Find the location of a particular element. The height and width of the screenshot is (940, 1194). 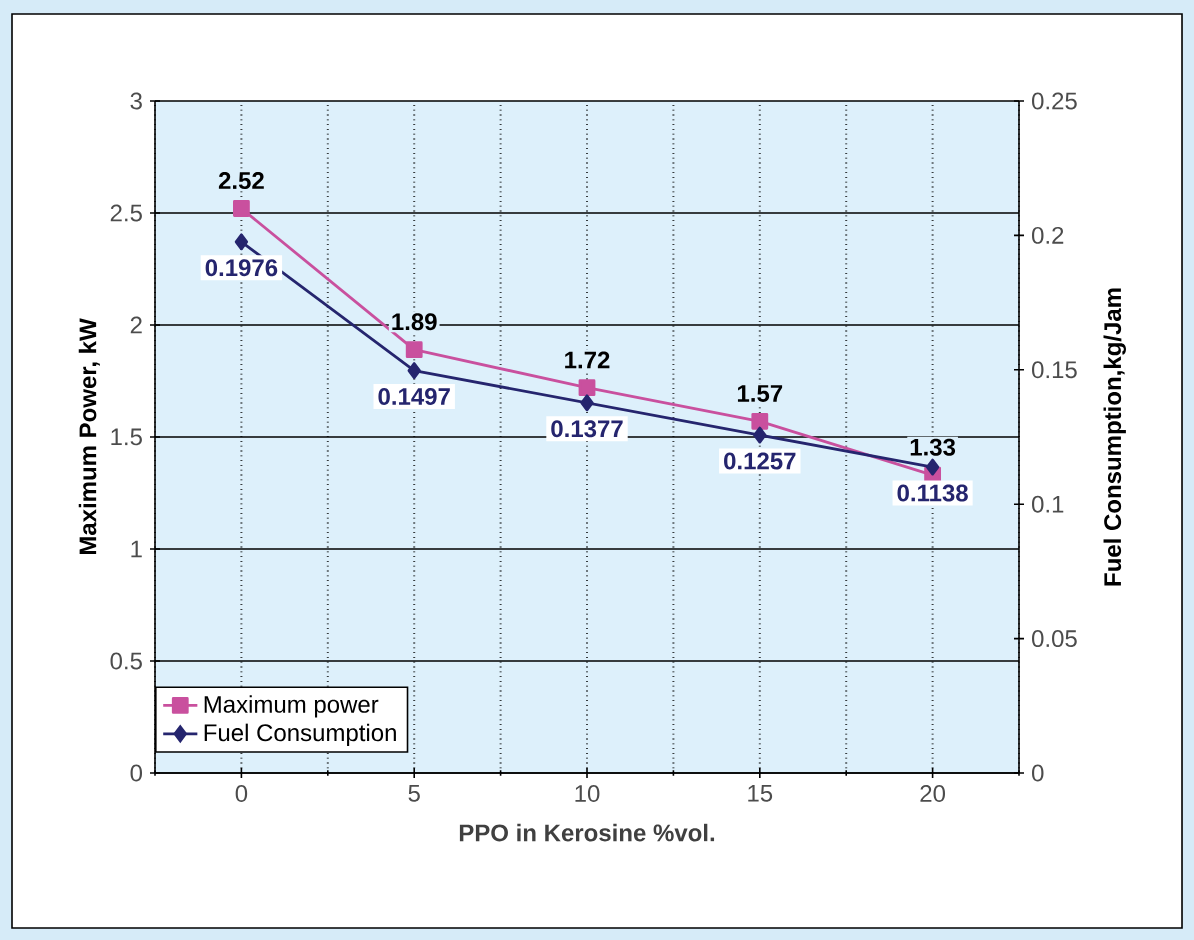

y2-tick-label: 0 is located at coordinates (1038, 773).